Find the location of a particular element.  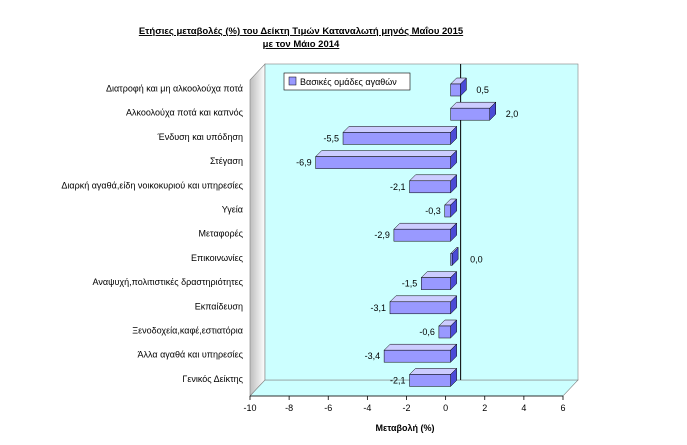

x-tick-label: 6 is located at coordinates (562, 408).